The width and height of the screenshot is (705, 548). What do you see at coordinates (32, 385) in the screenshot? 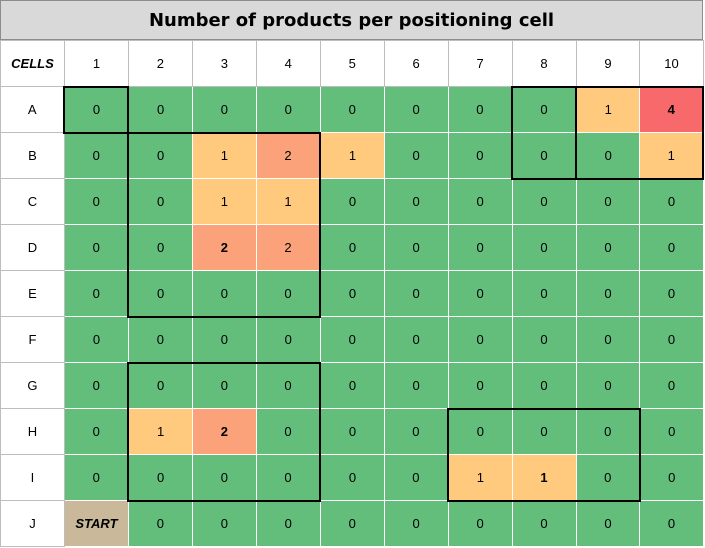
I see `row-label: G` at bounding box center [32, 385].